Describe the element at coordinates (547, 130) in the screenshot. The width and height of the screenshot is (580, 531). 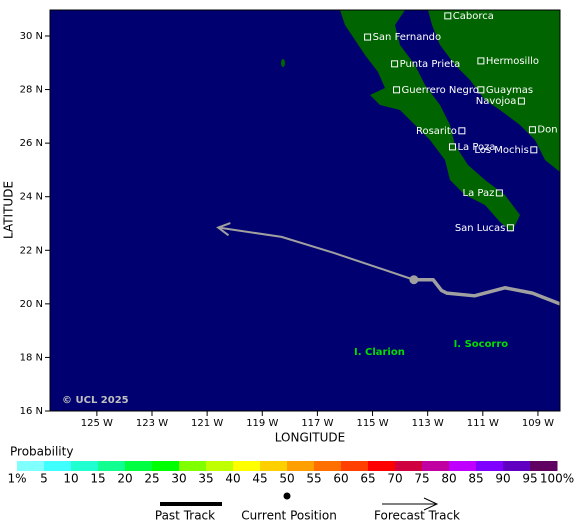
I see `place-label: Don` at that location.